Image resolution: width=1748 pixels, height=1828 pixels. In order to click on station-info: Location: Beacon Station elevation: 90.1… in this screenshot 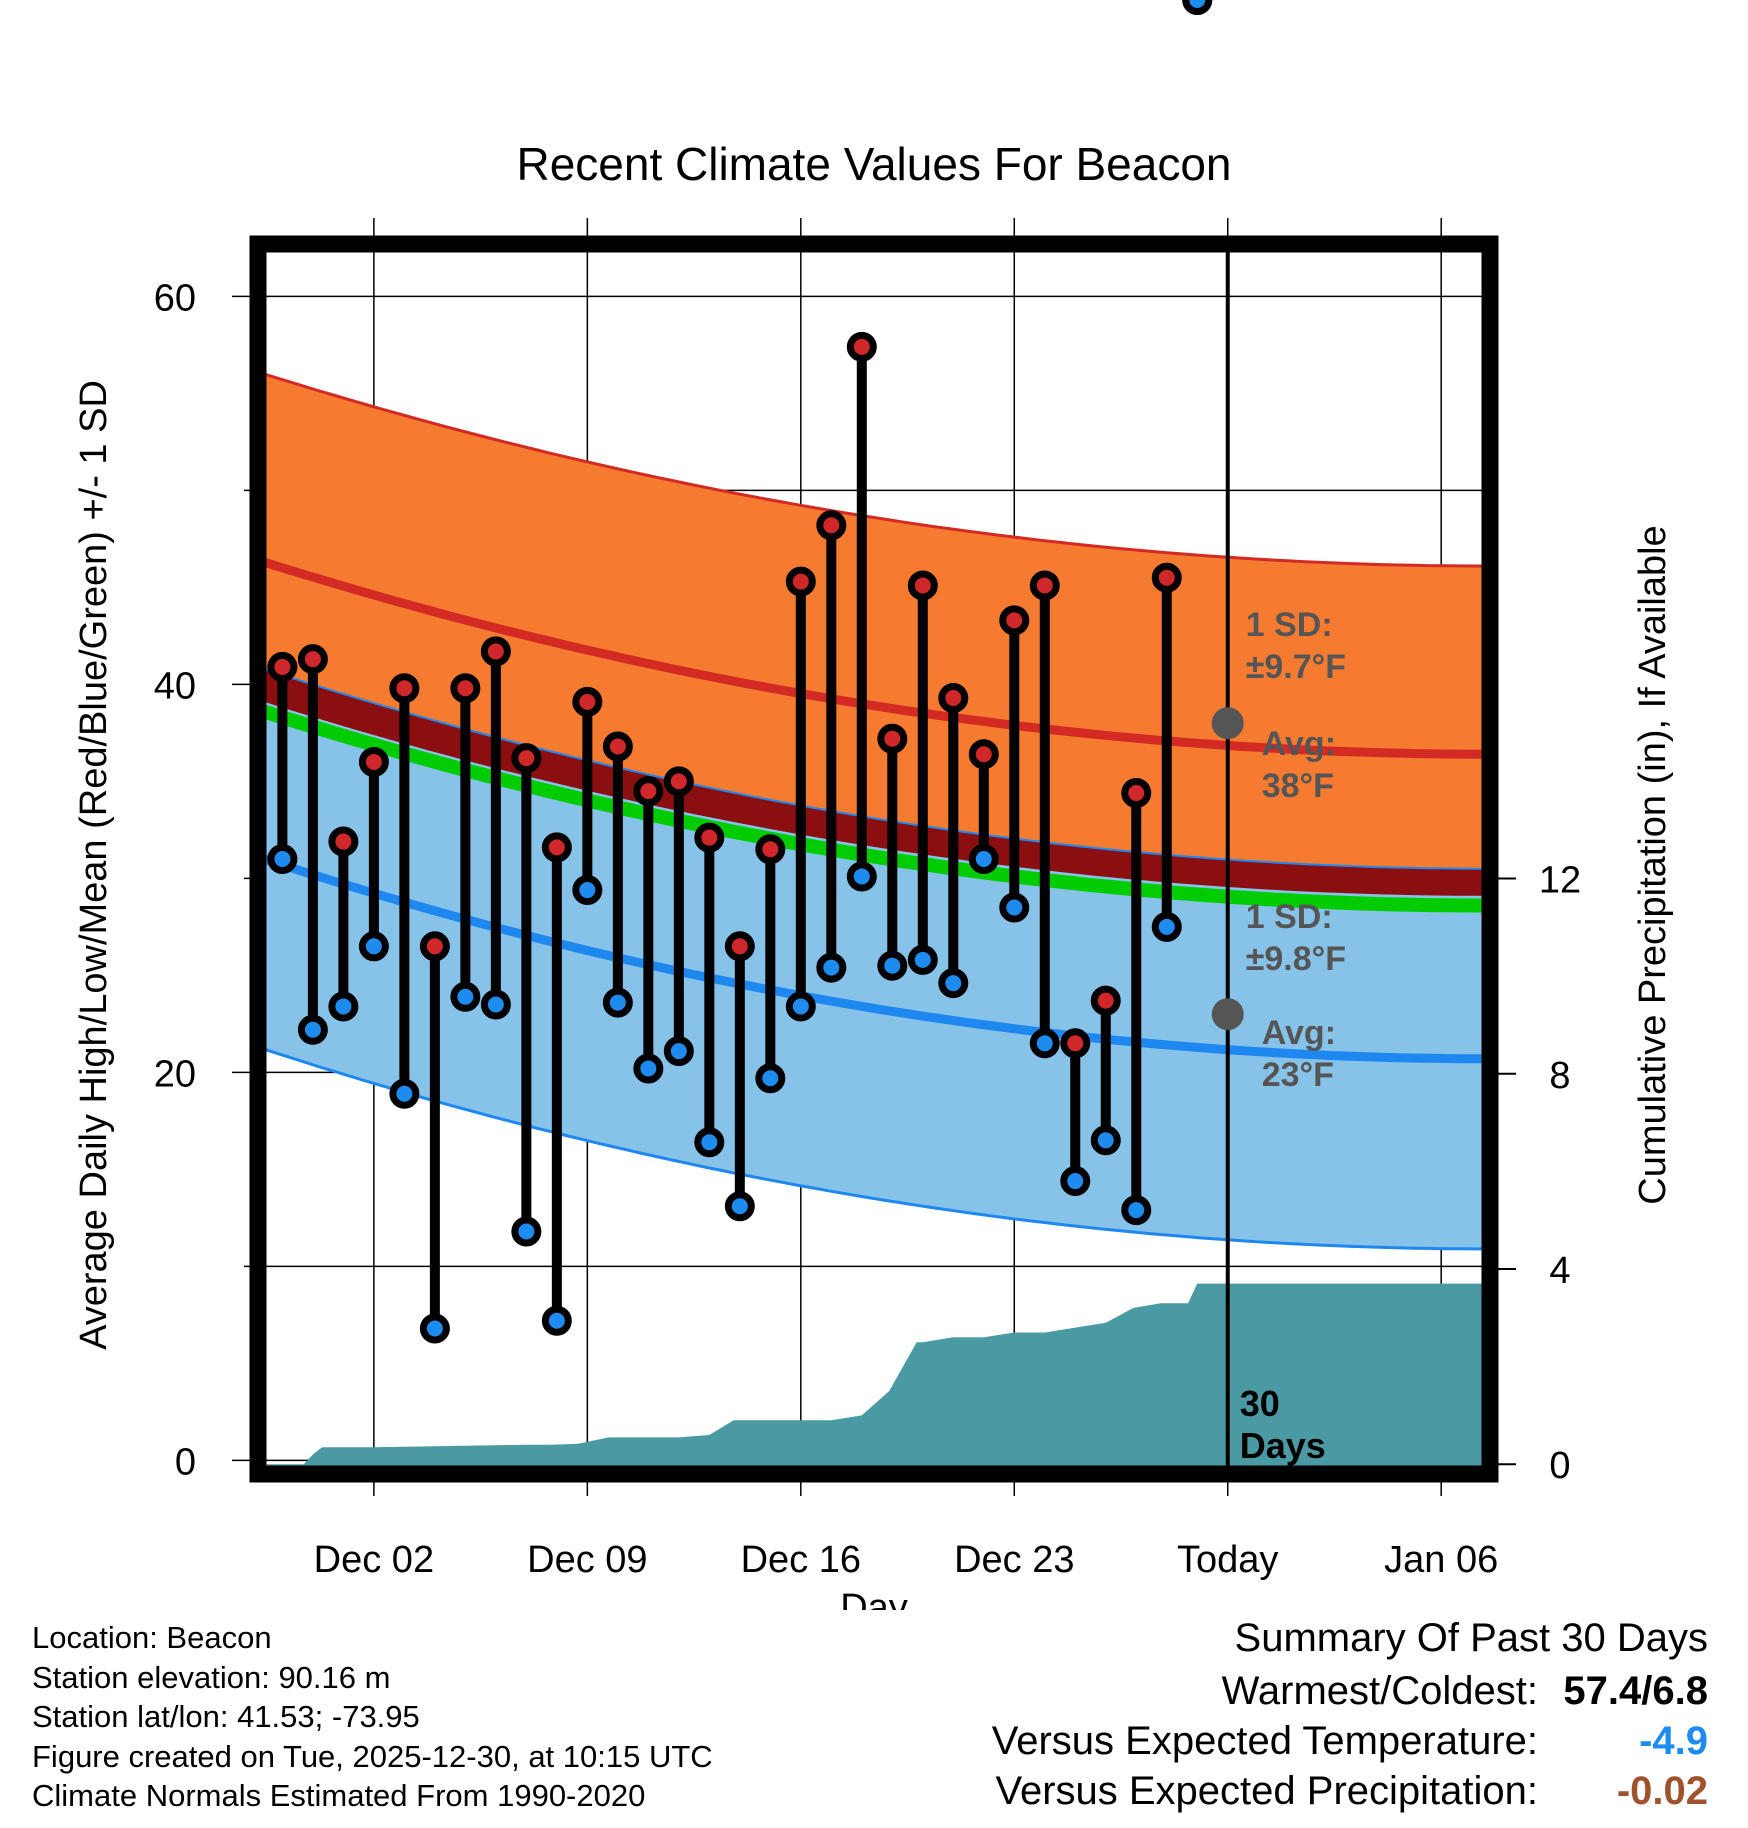, I will do `click(372, 1717)`.